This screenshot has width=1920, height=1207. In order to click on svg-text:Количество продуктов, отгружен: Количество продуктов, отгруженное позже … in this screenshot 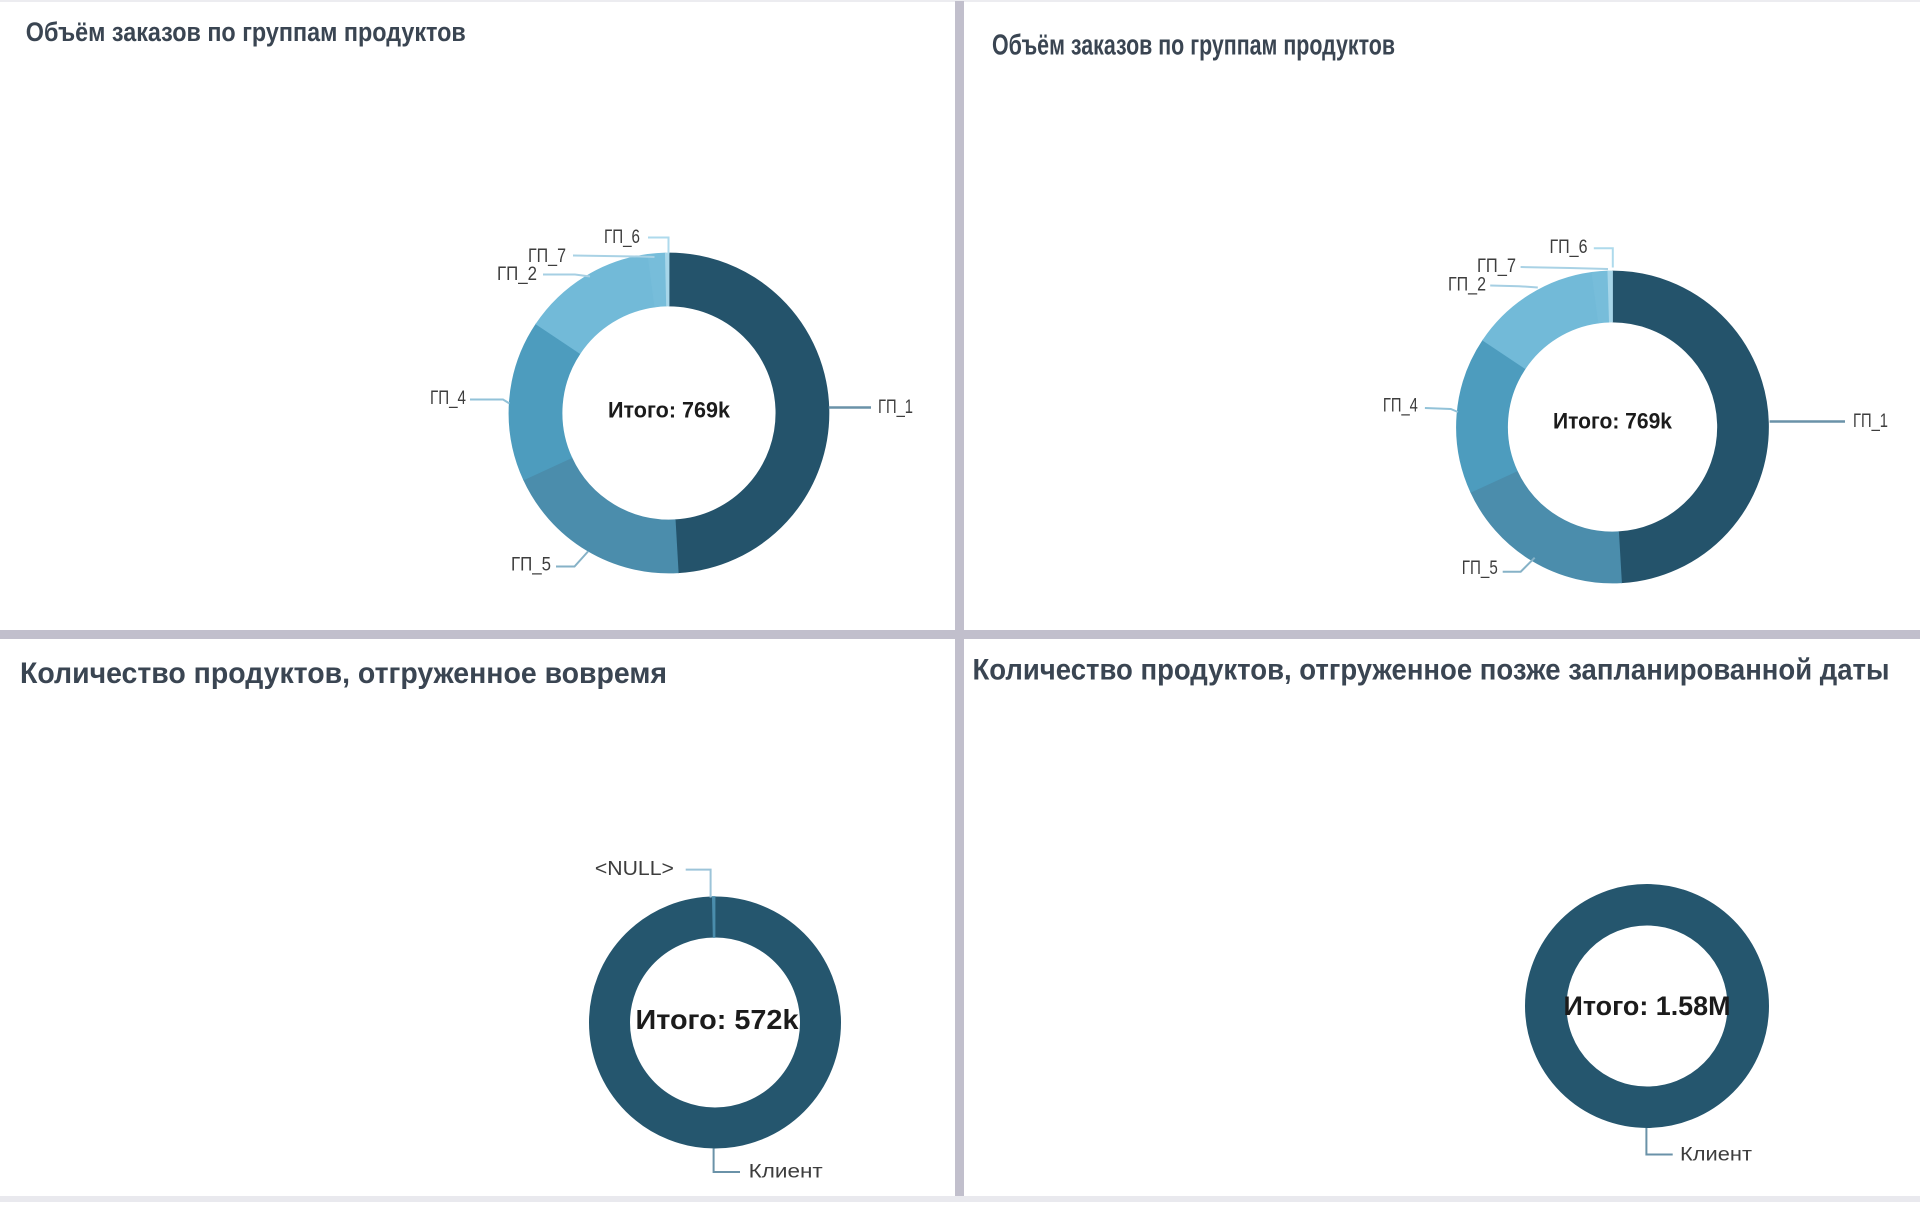, I will do `click(1431, 670)`.